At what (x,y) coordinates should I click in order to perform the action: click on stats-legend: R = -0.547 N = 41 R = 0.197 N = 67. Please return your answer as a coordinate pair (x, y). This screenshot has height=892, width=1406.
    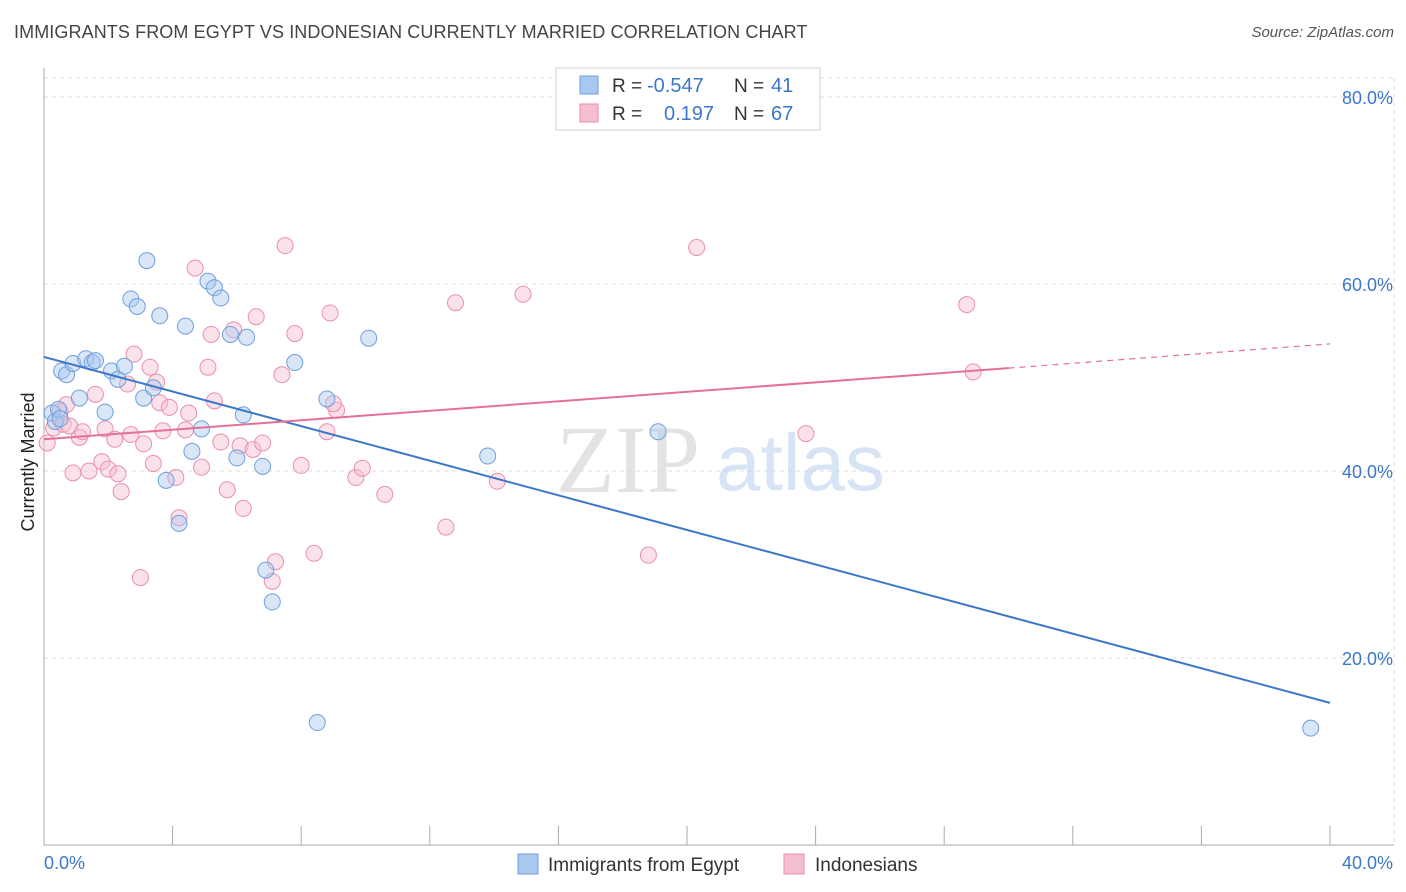
    Looking at the image, I should click on (688, 99).